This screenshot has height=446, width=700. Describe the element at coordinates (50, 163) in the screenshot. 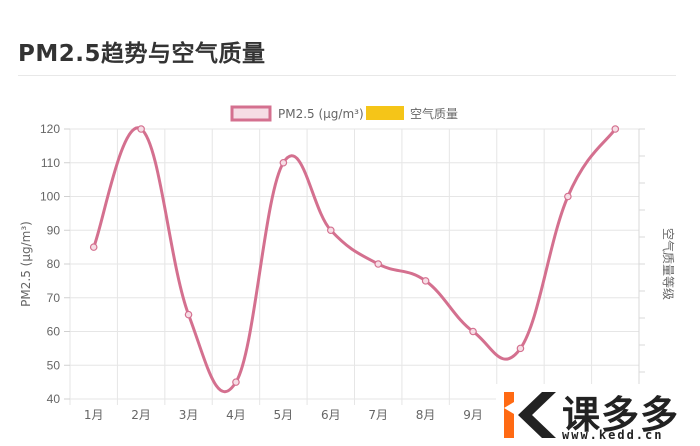

I see `y-tick-label: 110` at that location.